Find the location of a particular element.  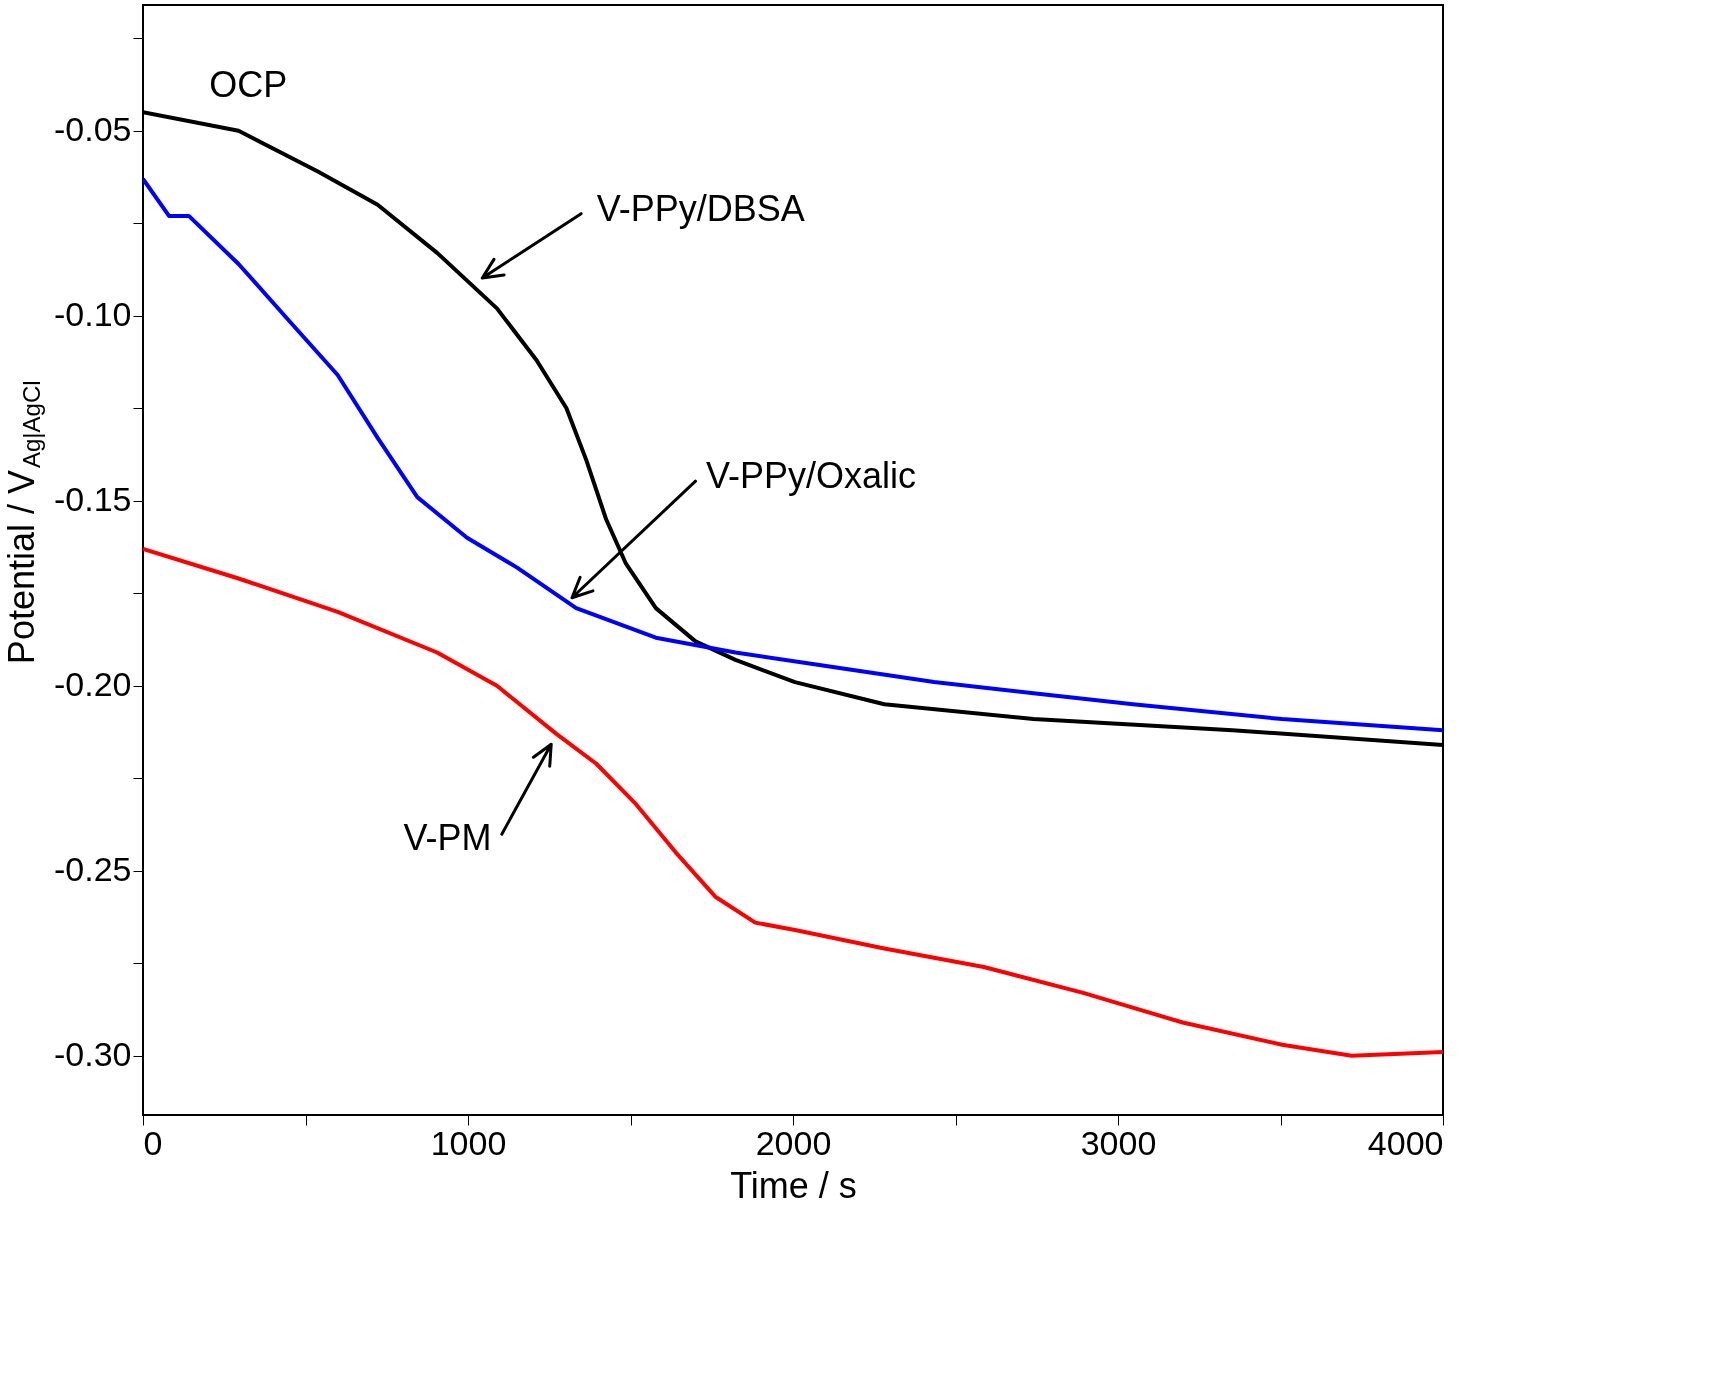

x-tick-label: 2000 is located at coordinates (793, 1142).